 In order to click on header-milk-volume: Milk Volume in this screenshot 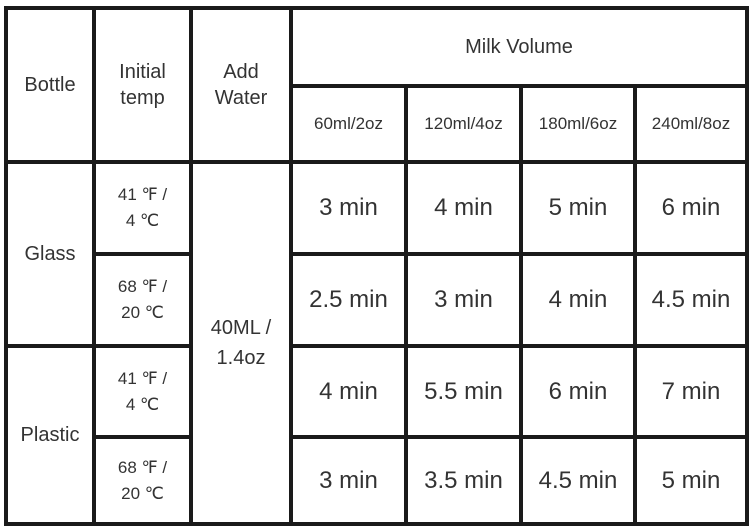, I will do `click(519, 47)`.